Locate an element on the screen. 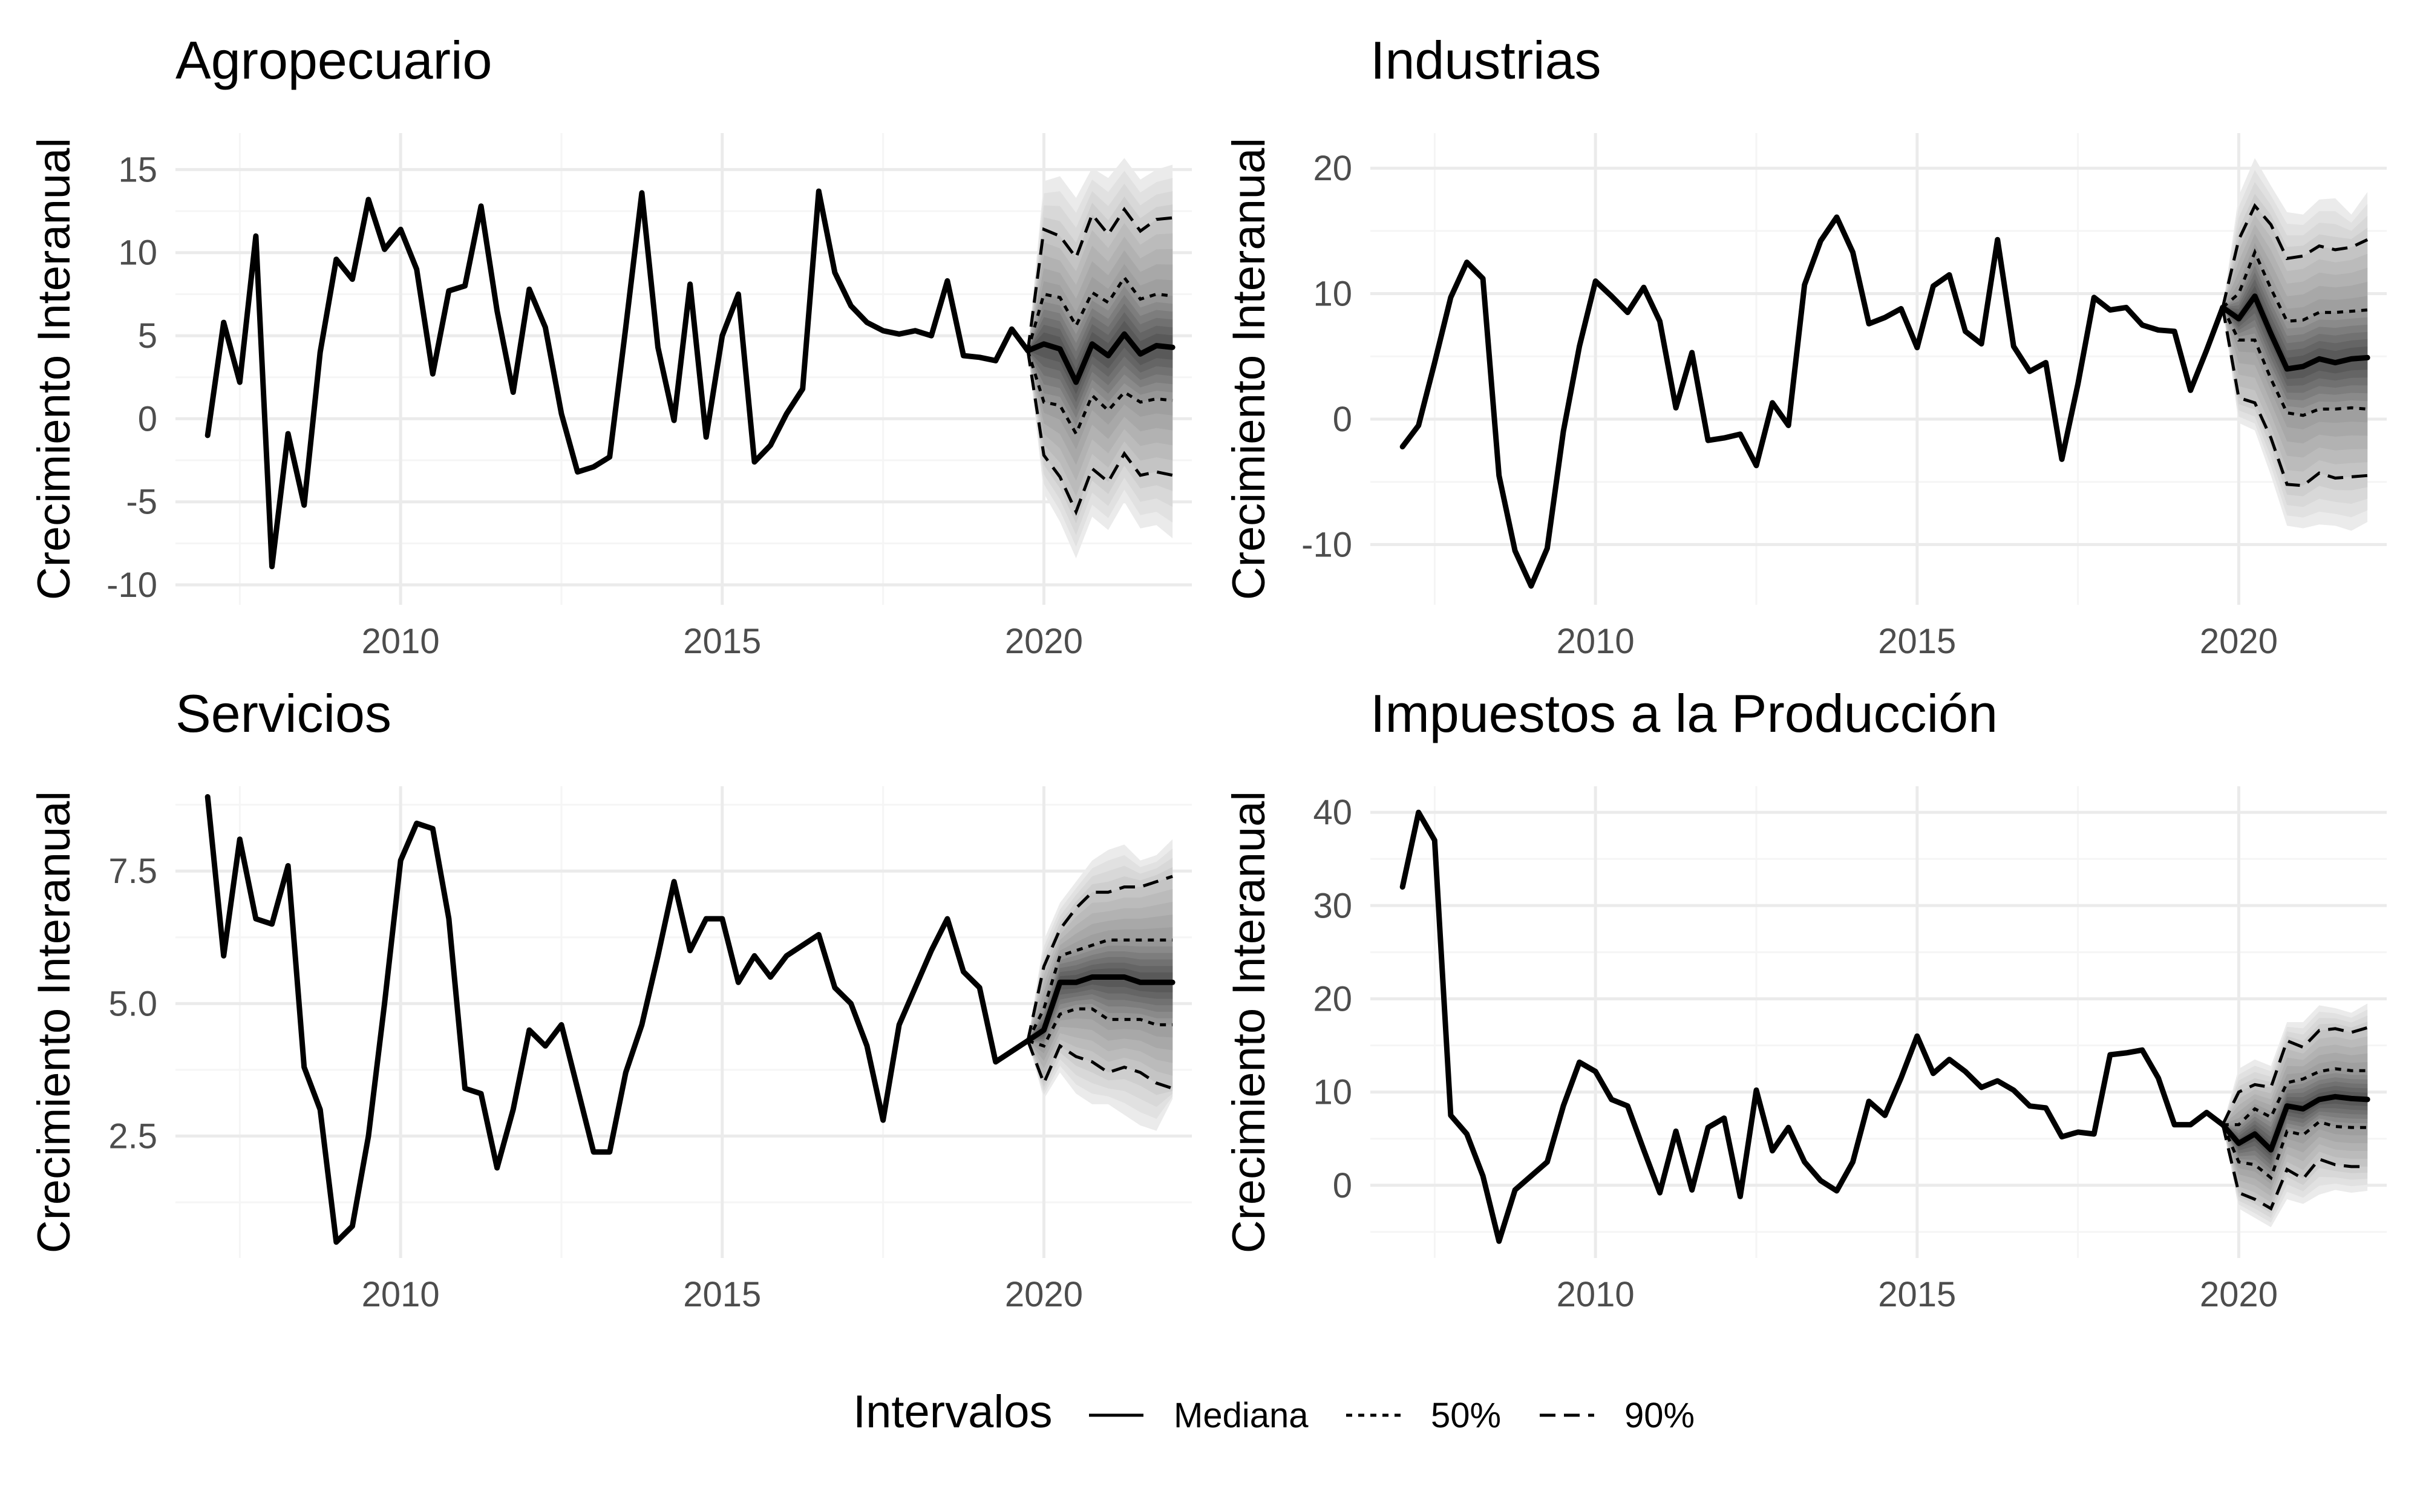 The height and width of the screenshot is (1512, 2420). y-tick-label: 5 is located at coordinates (147, 336).